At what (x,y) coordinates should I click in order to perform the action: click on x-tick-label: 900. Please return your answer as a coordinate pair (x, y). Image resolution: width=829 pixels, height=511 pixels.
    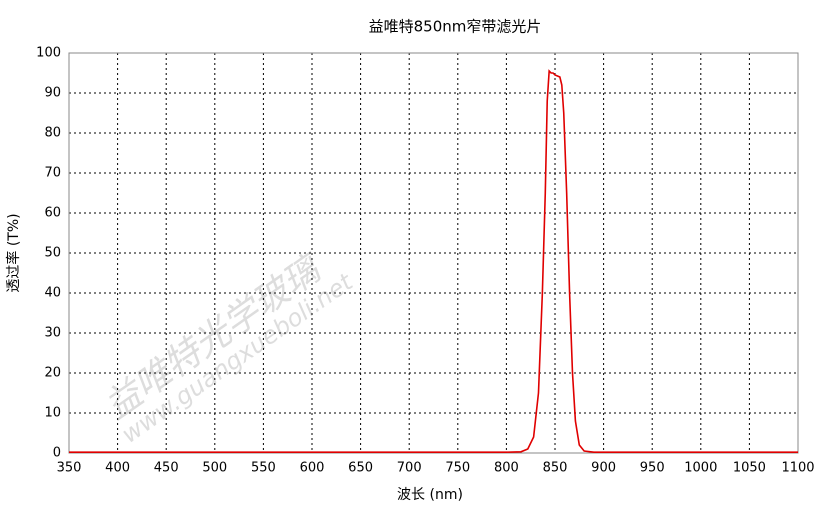
    Looking at the image, I should click on (603, 468).